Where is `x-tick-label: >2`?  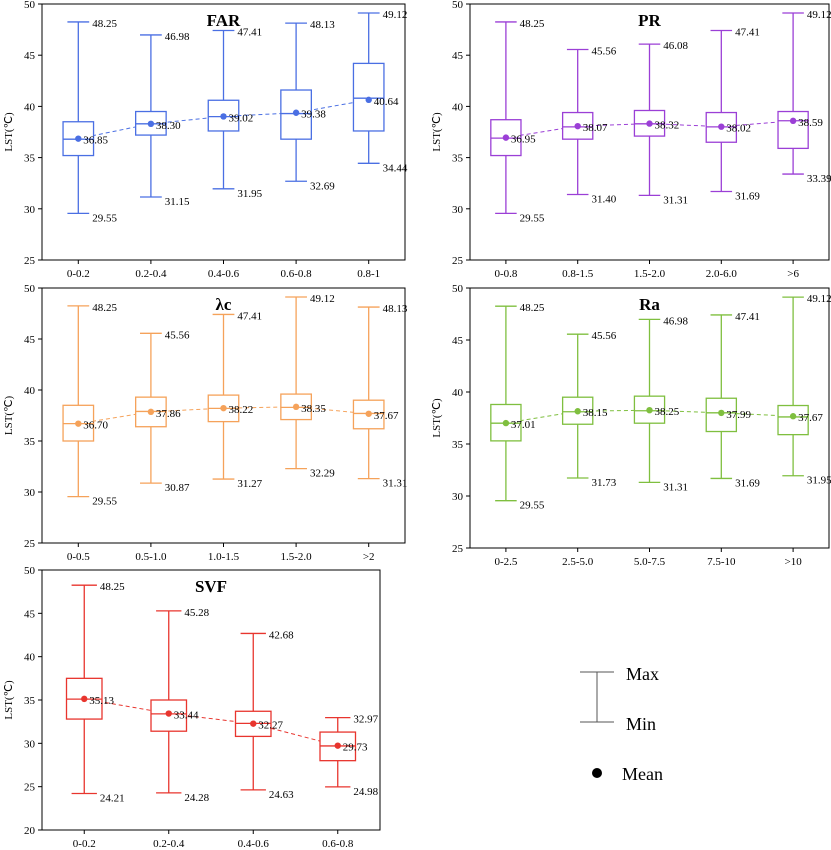
x-tick-label: >2 is located at coordinates (369, 557).